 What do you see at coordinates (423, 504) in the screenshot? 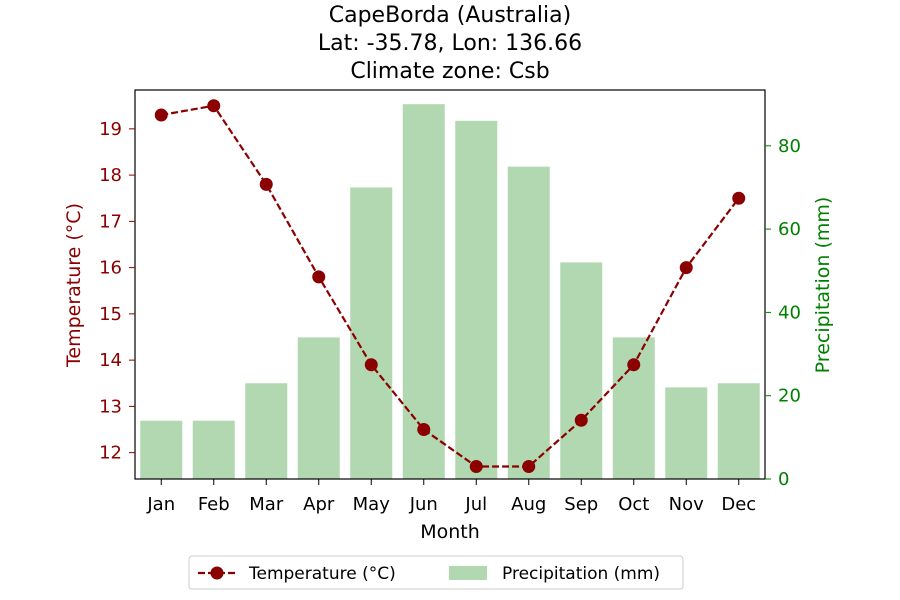
I see `x-tick-label-jun: Jun` at bounding box center [423, 504].